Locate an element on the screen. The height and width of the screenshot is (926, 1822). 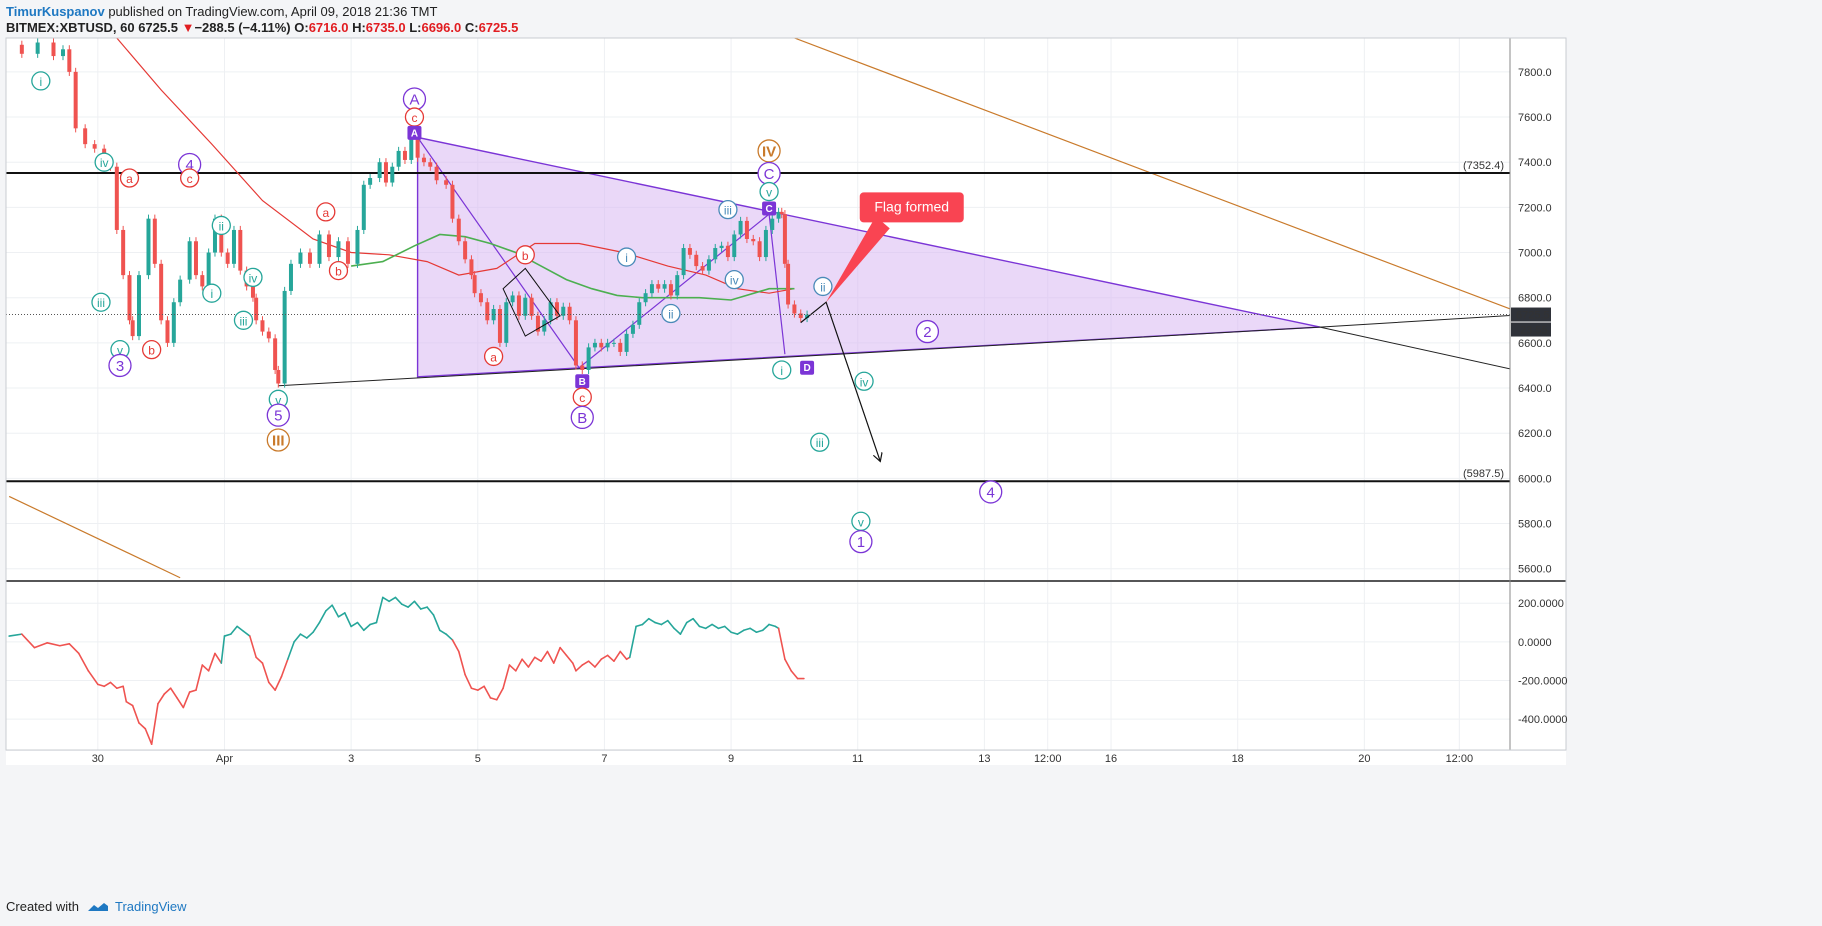
symbol-label: BITMEX:XBTUSD, 60 is located at coordinates (70, 27).